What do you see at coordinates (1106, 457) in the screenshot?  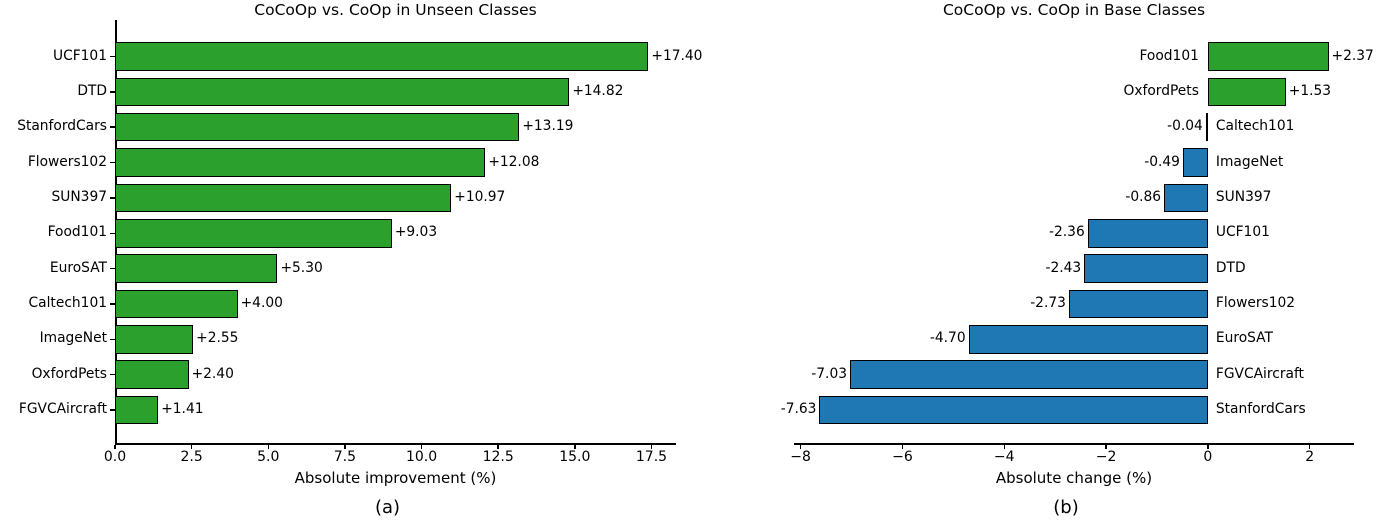 I see `x-tick-label: −2` at bounding box center [1106, 457].